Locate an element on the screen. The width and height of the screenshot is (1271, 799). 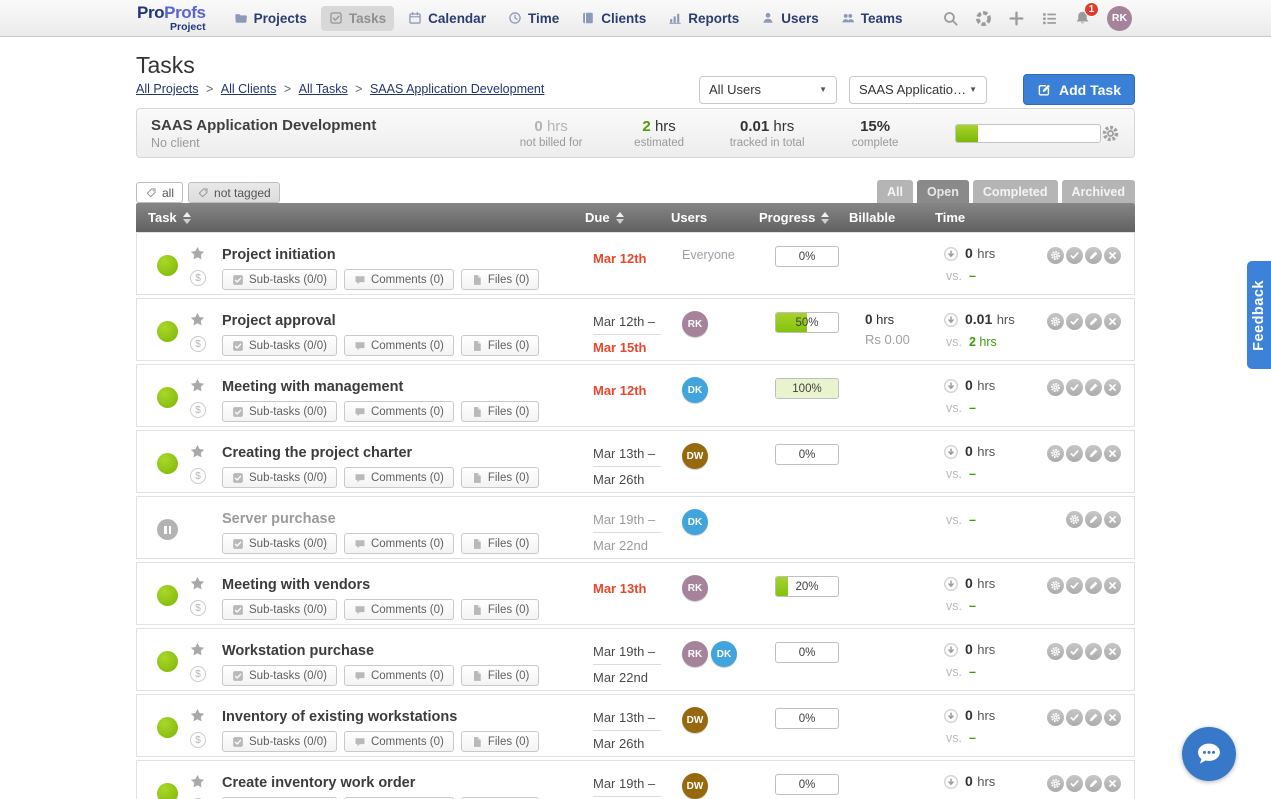
breadcrumb-link-all-projects: All Projects is located at coordinates (167, 89).